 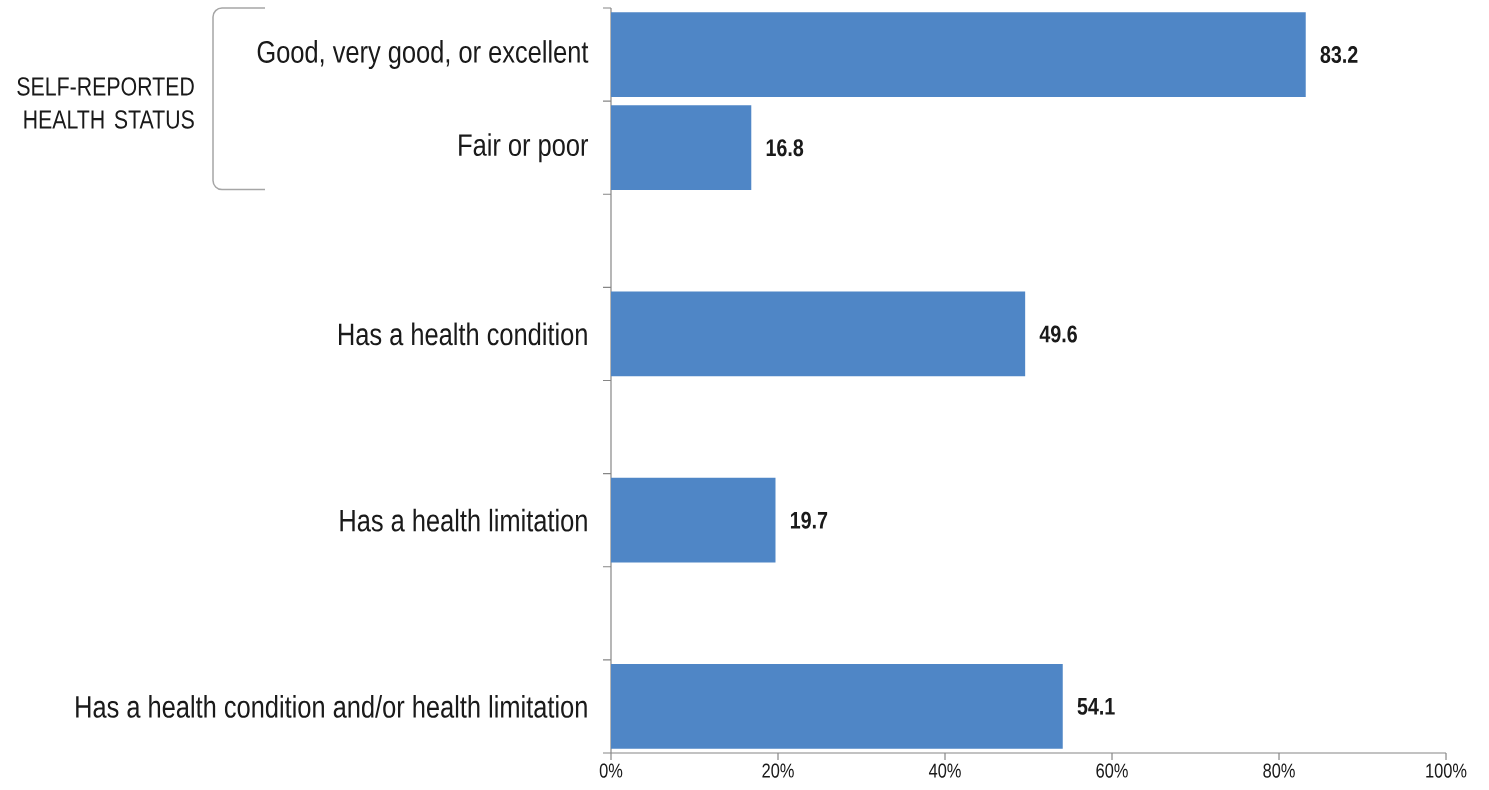 I want to click on x-tick-label: 40%, so click(x=944, y=770).